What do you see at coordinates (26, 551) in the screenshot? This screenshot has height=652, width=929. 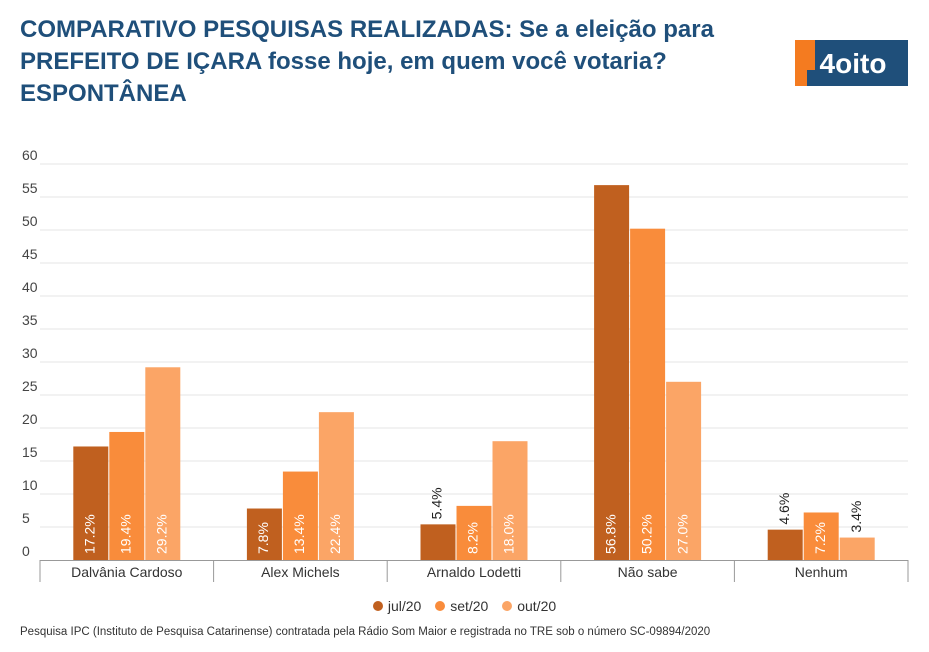 I see `y-tick-label: 0` at bounding box center [26, 551].